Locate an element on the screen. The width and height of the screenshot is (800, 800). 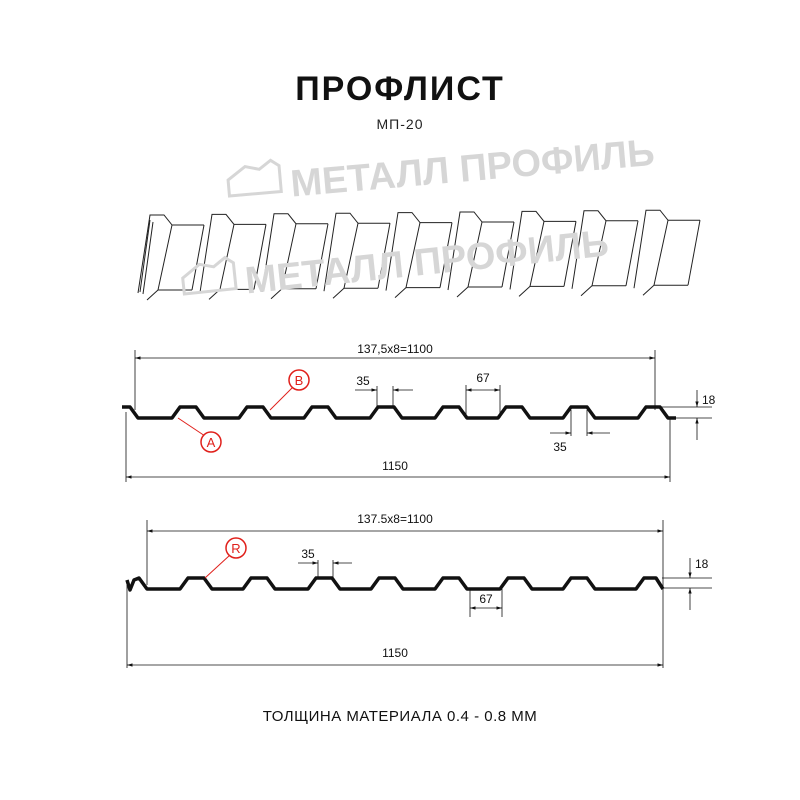
profile-2-section is located at coordinates (395, 584).